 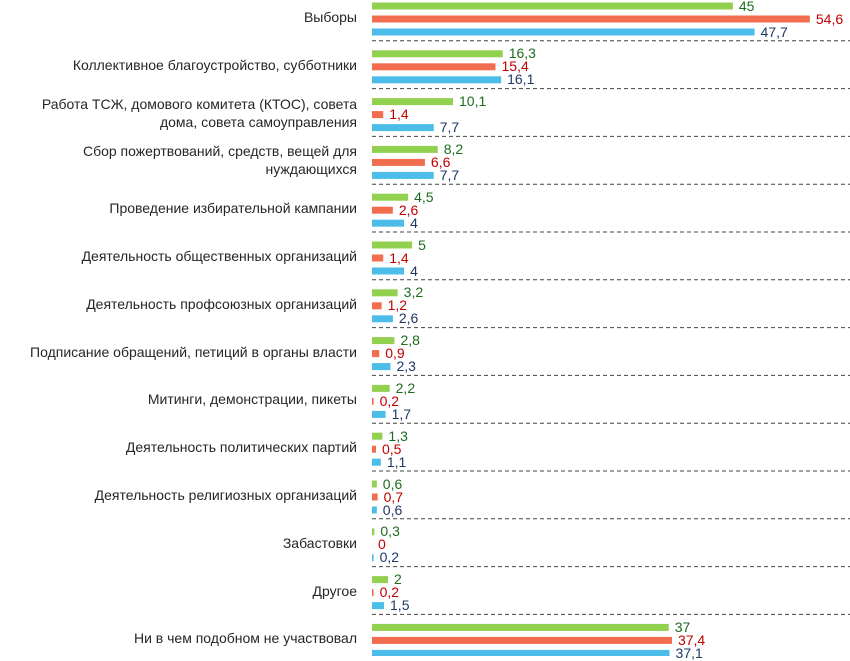 What do you see at coordinates (219, 256) in the screenshot?
I see `category-label-line: Деятельность общественных организаций` at bounding box center [219, 256].